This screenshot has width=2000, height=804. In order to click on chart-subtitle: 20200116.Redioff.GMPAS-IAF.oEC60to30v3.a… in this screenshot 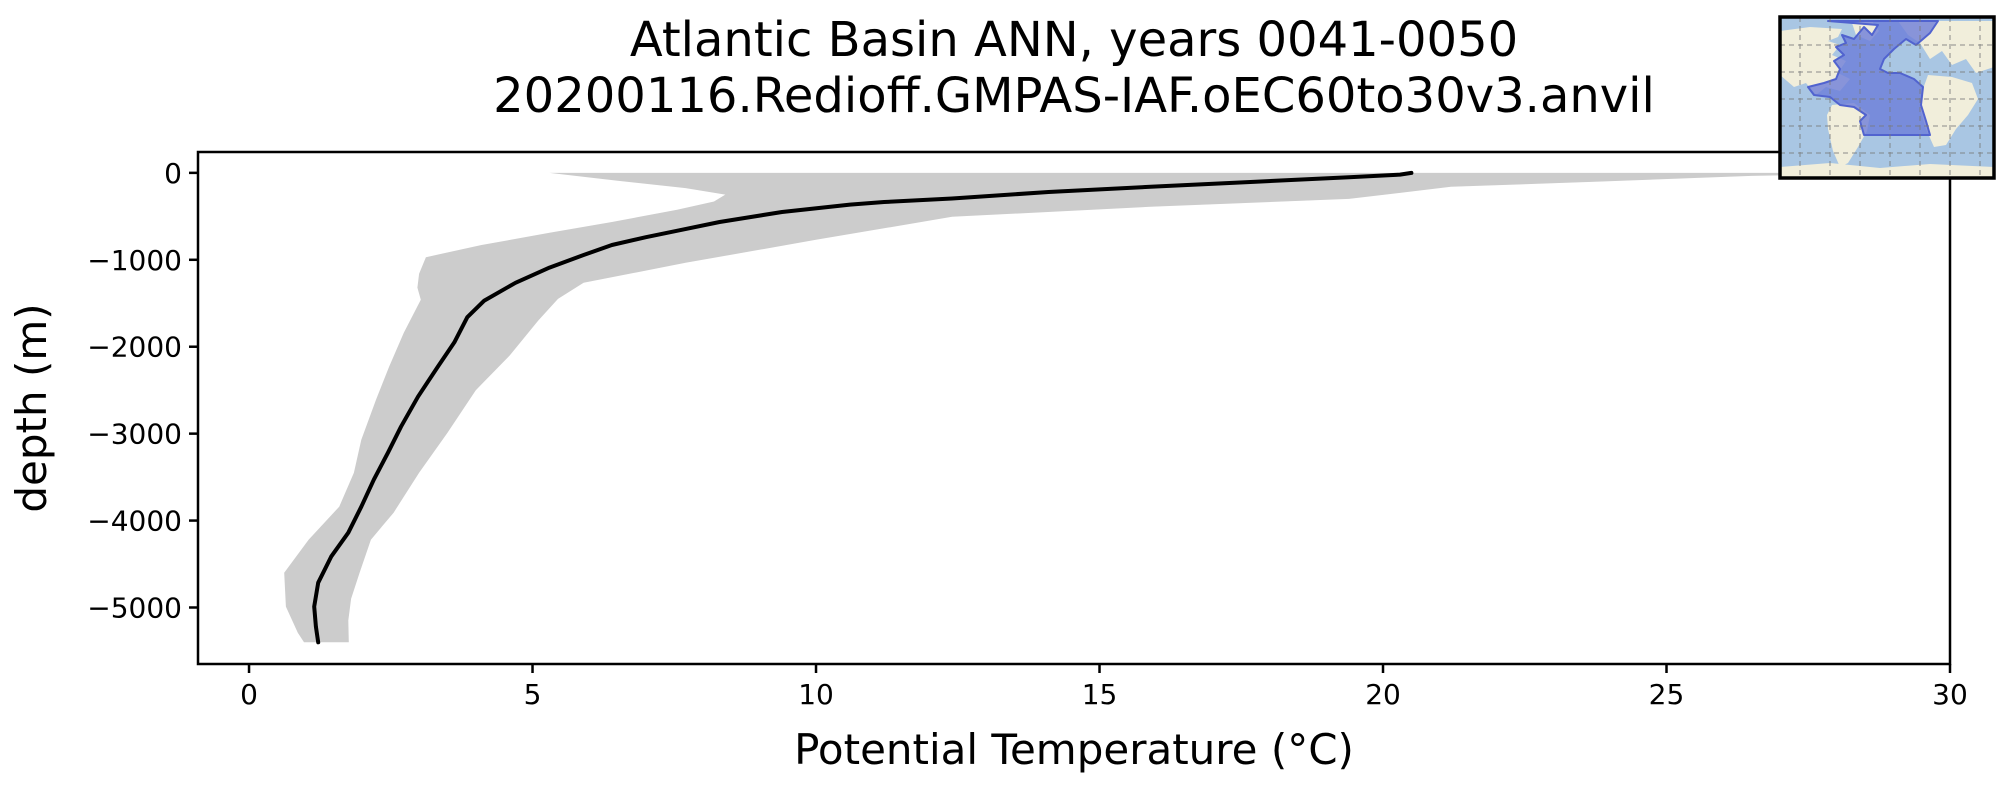, I will do `click(1074, 96)`.